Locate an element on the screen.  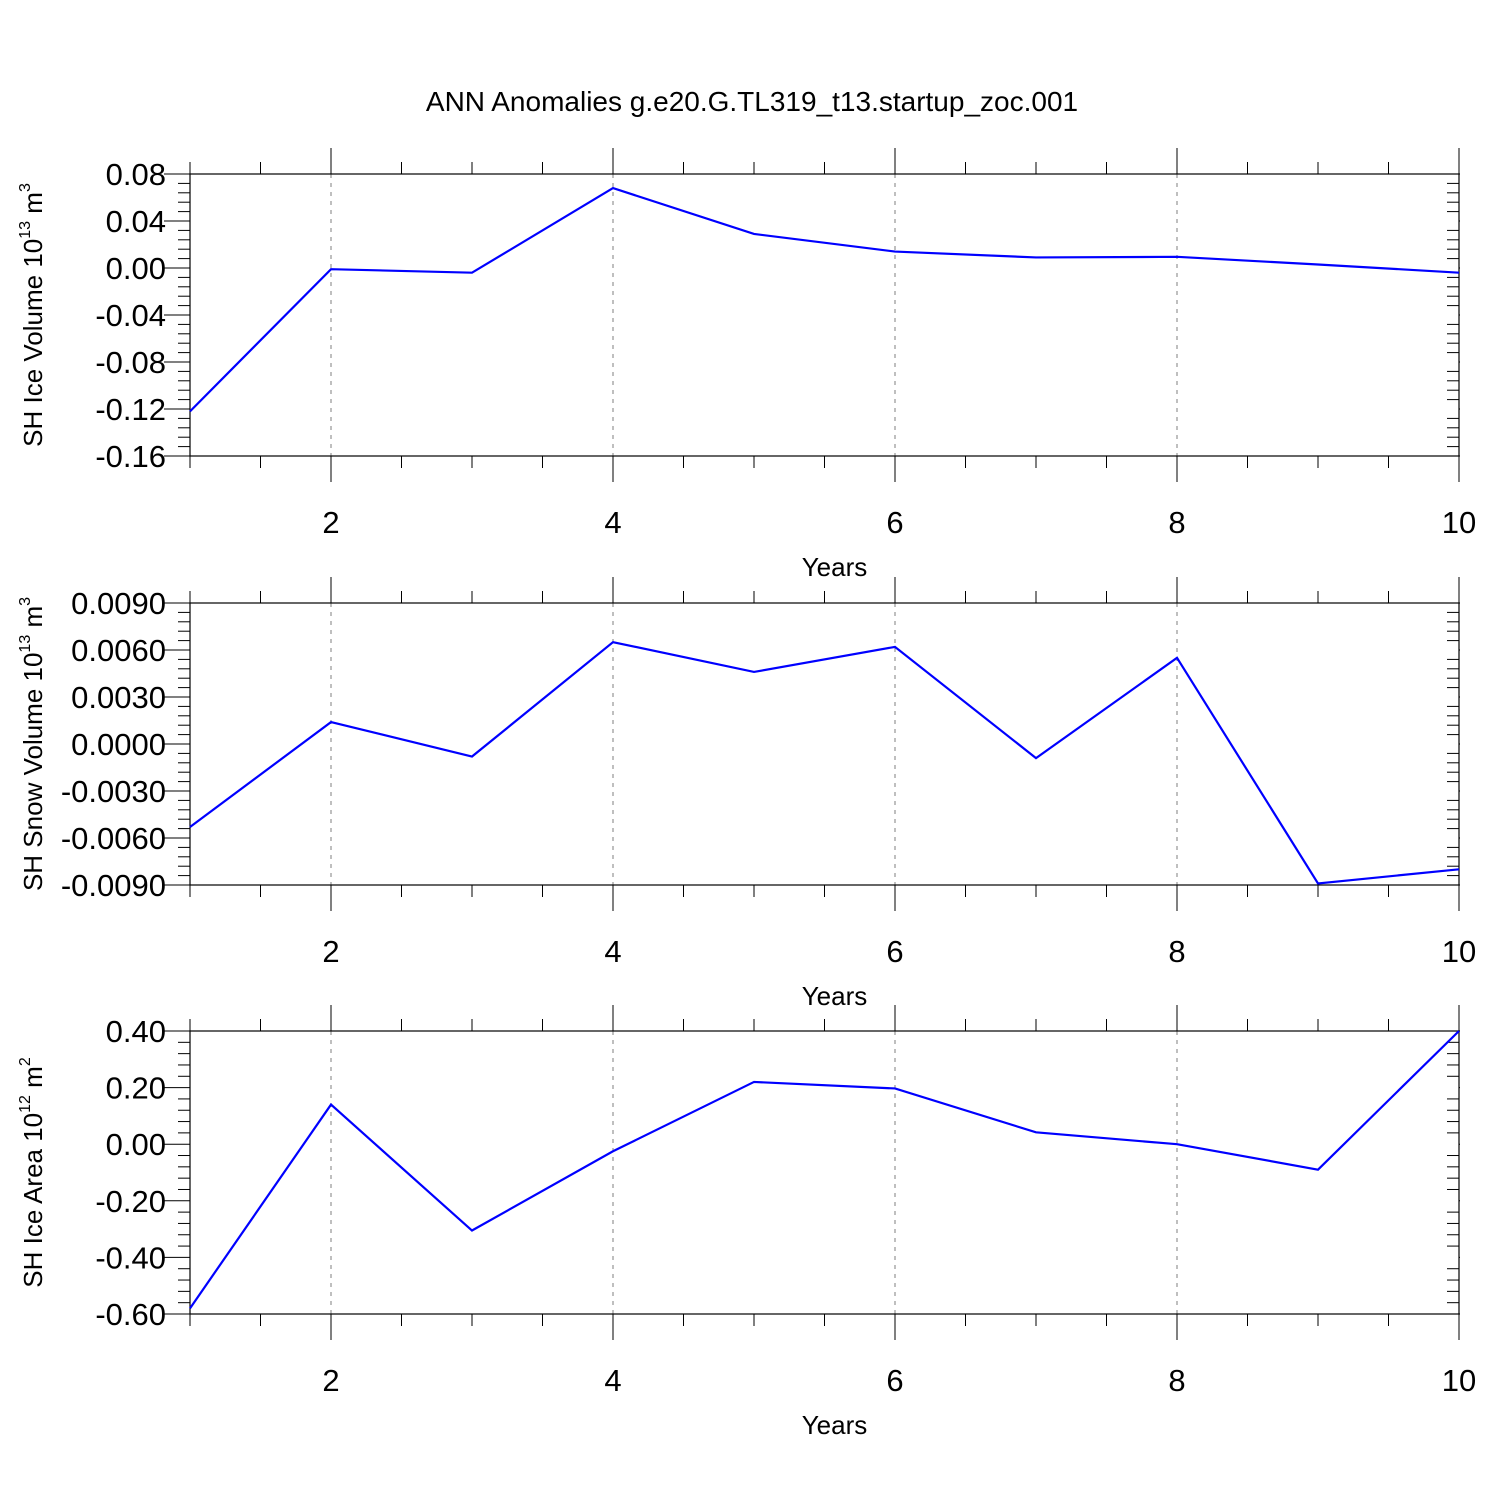
y-axis-title: SH Ice Area 1012 m2 is located at coordinates (32, 1172).